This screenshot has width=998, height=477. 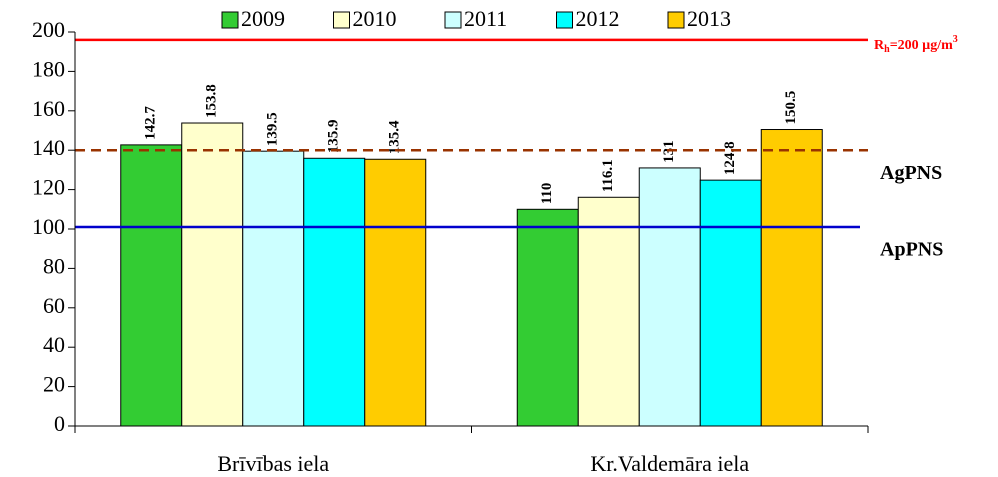 I want to click on value-label: 150.5, so click(x=791, y=108).